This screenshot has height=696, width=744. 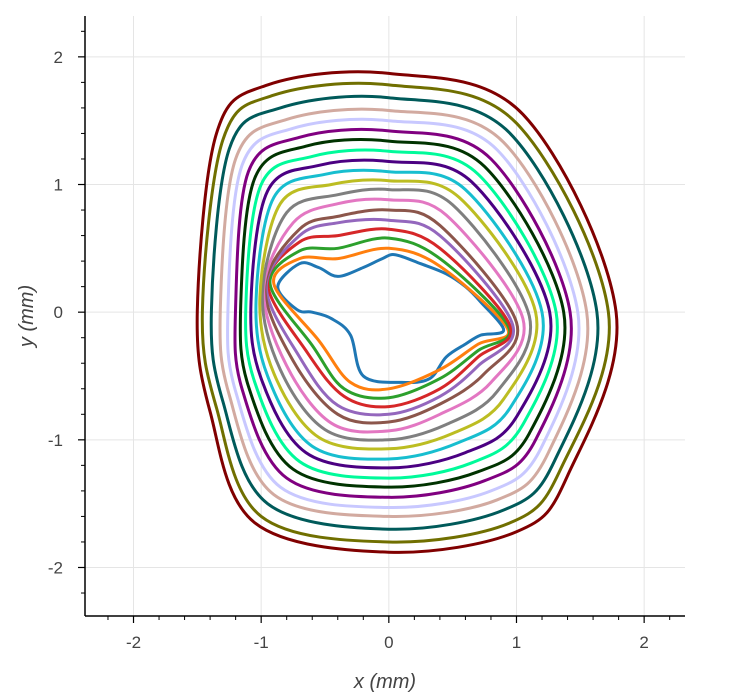 What do you see at coordinates (516, 642) in the screenshot?
I see `x-tick-label: 1` at bounding box center [516, 642].